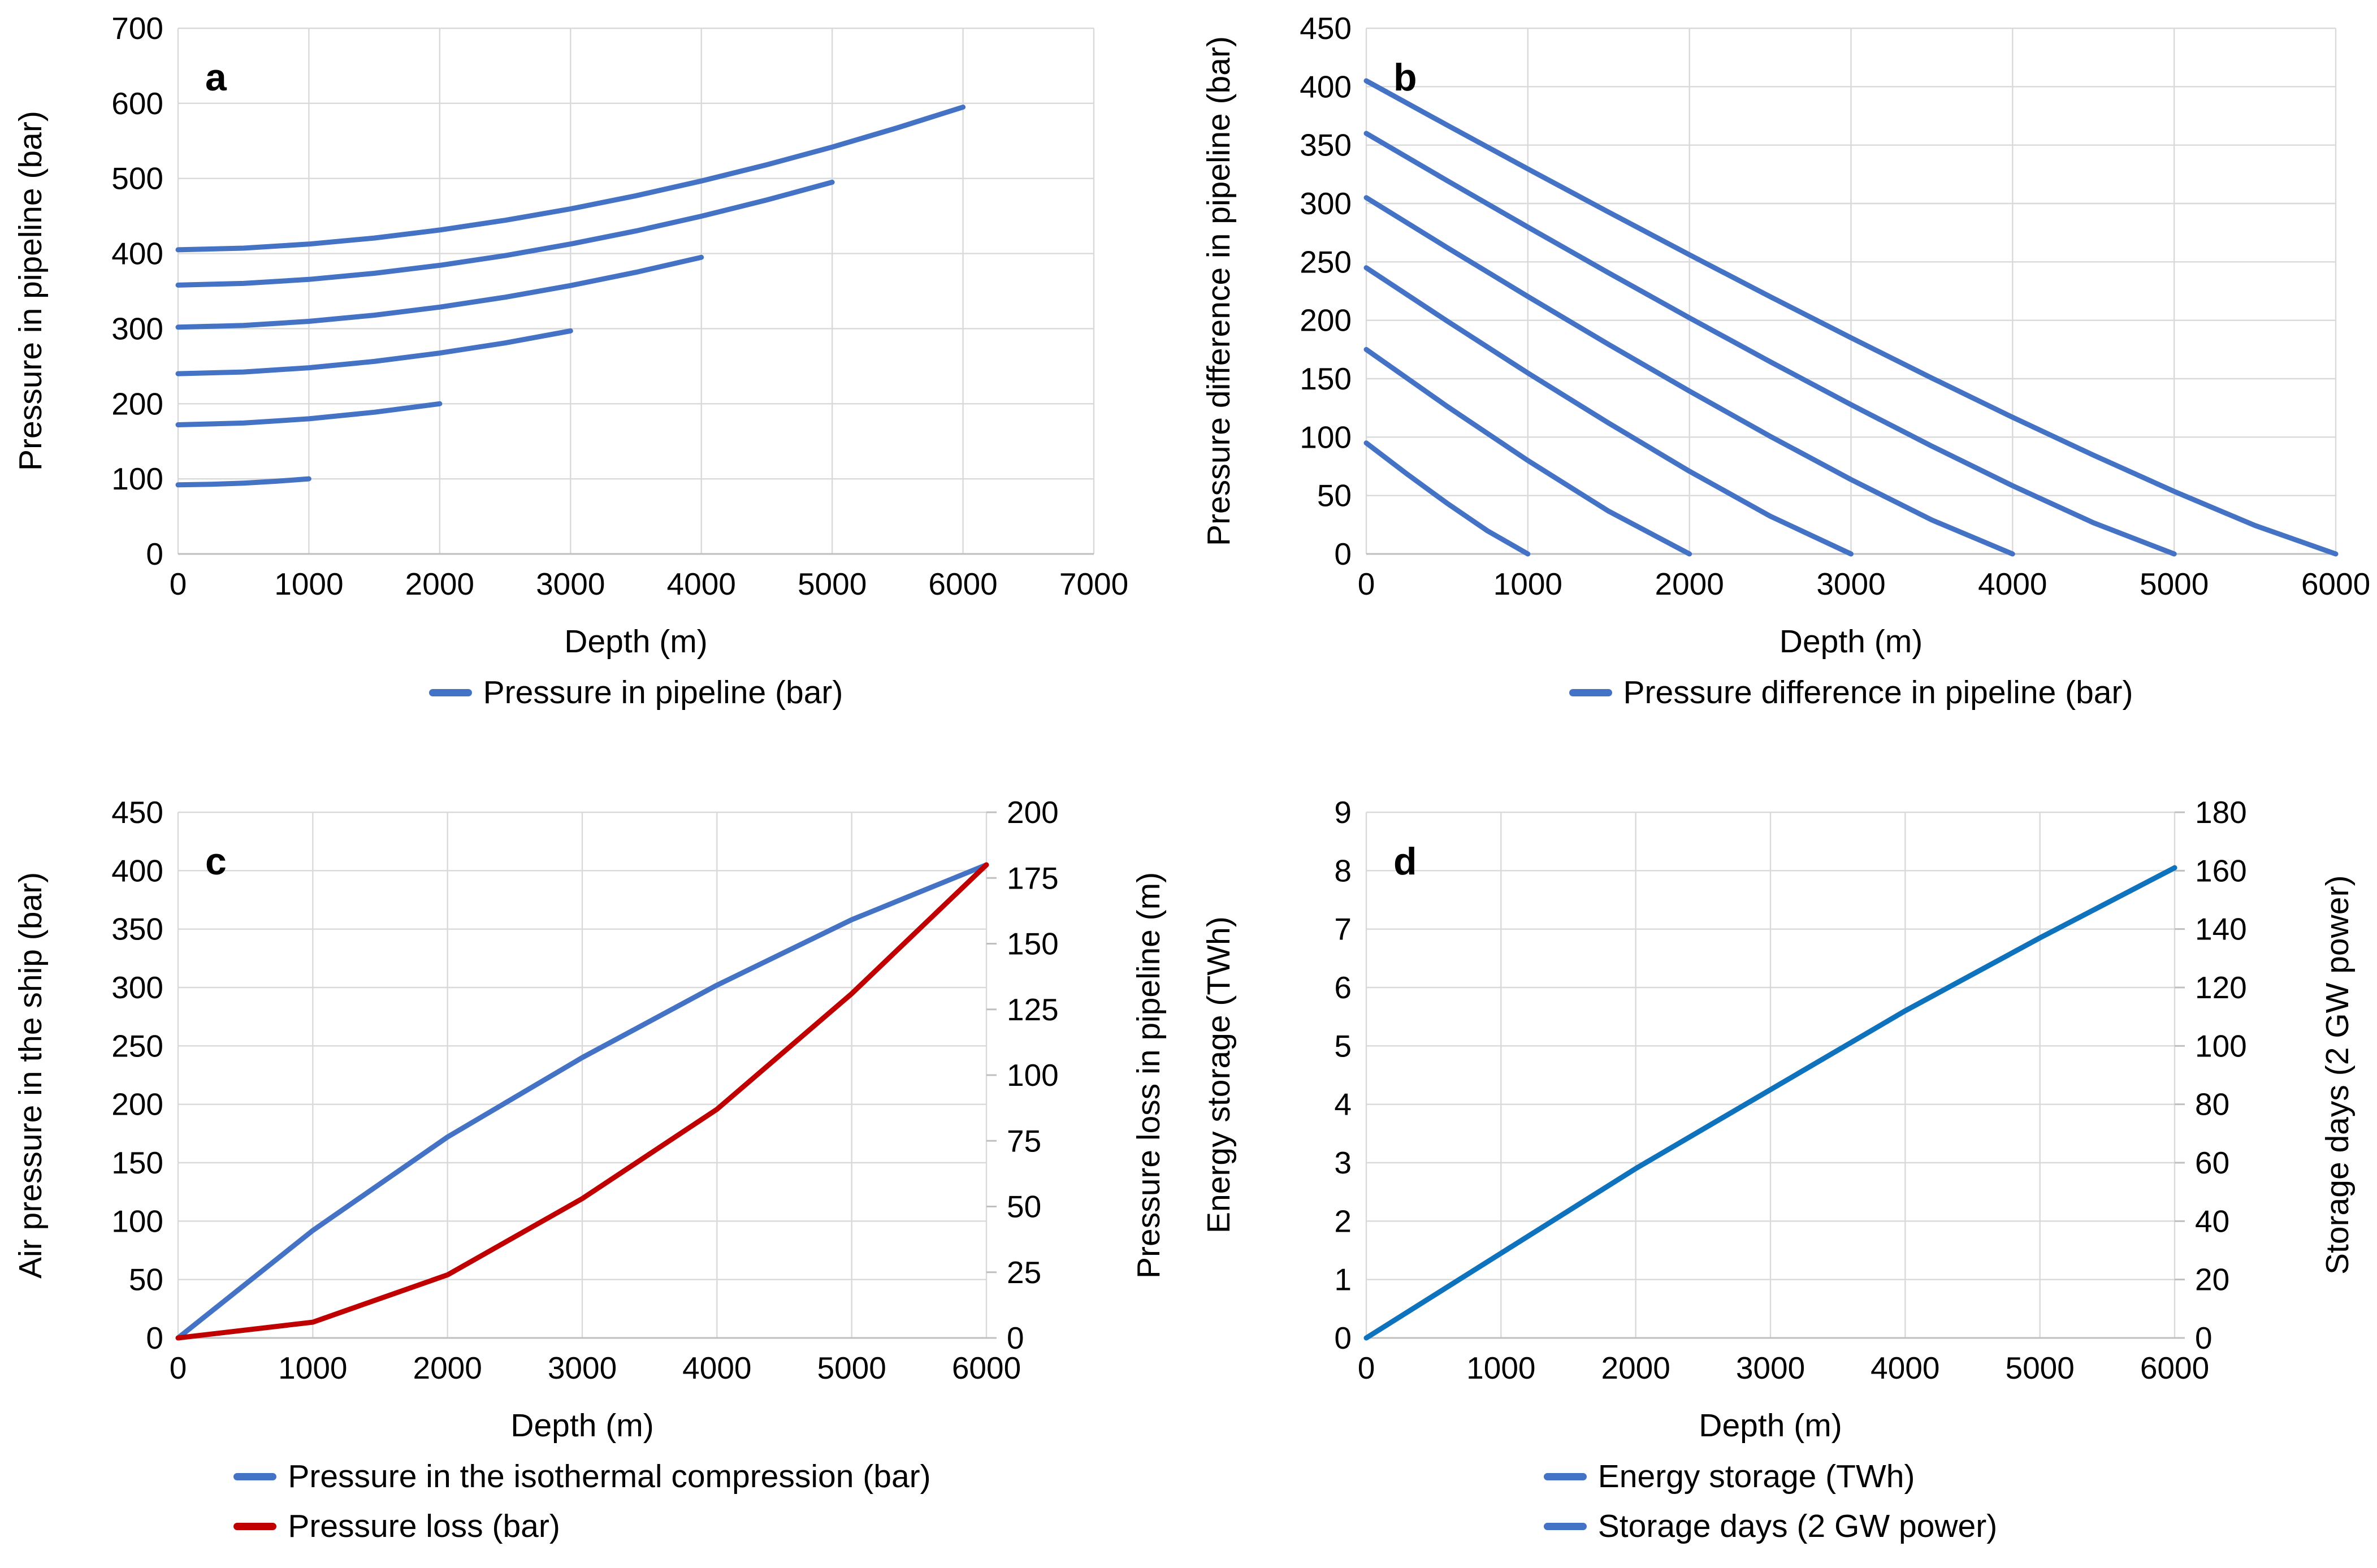  What do you see at coordinates (1033, 877) in the screenshot?
I see `svg-text: 175` at bounding box center [1033, 877].